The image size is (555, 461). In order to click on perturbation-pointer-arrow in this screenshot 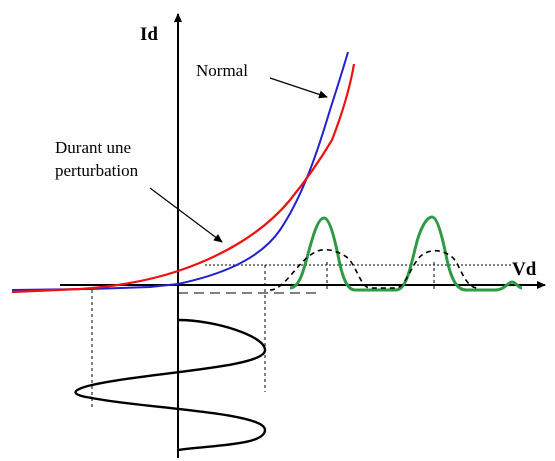, I will do `click(186, 215)`.